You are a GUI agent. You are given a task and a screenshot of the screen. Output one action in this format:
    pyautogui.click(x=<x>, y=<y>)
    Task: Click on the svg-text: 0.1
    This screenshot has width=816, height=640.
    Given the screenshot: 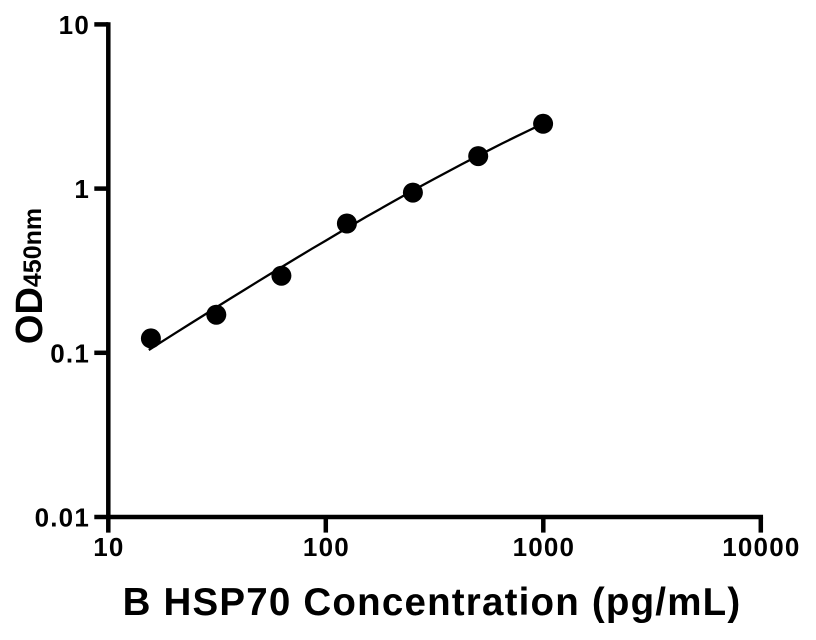 What is the action you would take?
    pyautogui.click(x=70, y=353)
    